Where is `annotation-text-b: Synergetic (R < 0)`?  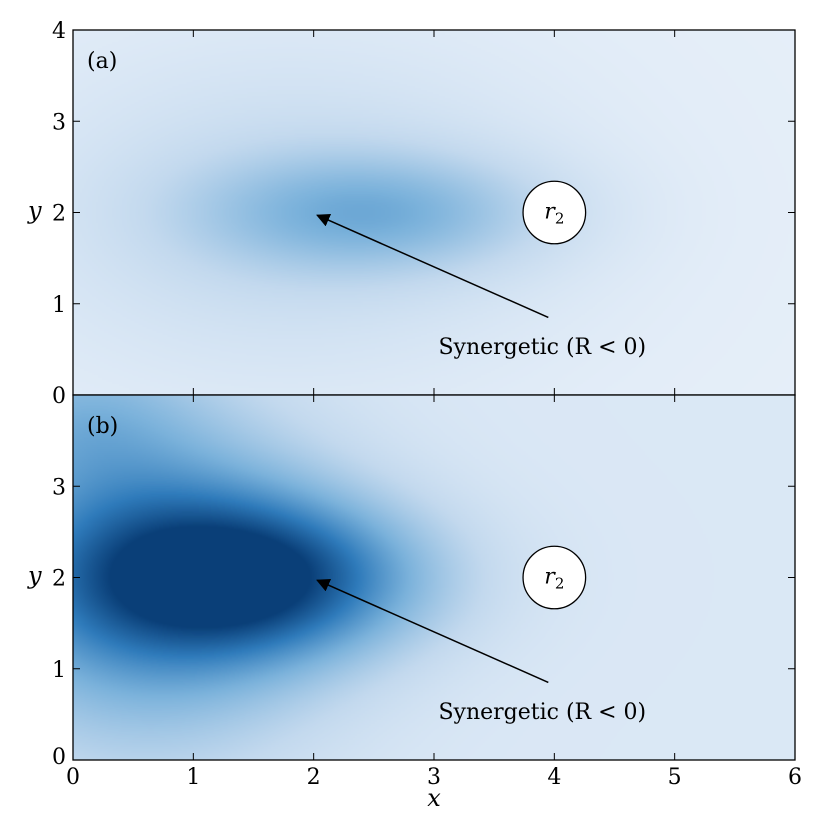
annotation-text-b: Synergetic (R < 0) is located at coordinates (542, 712).